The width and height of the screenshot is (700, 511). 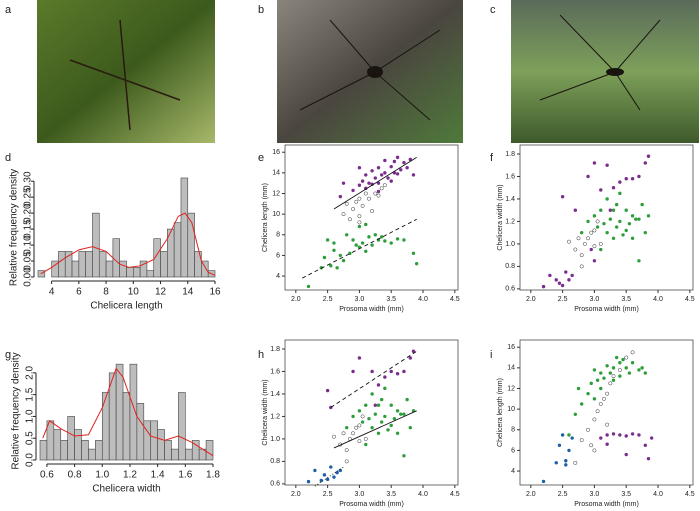 What do you see at coordinates (296, 299) in the screenshot?
I see `x-tick-label: 2.0` at bounding box center [296, 299].